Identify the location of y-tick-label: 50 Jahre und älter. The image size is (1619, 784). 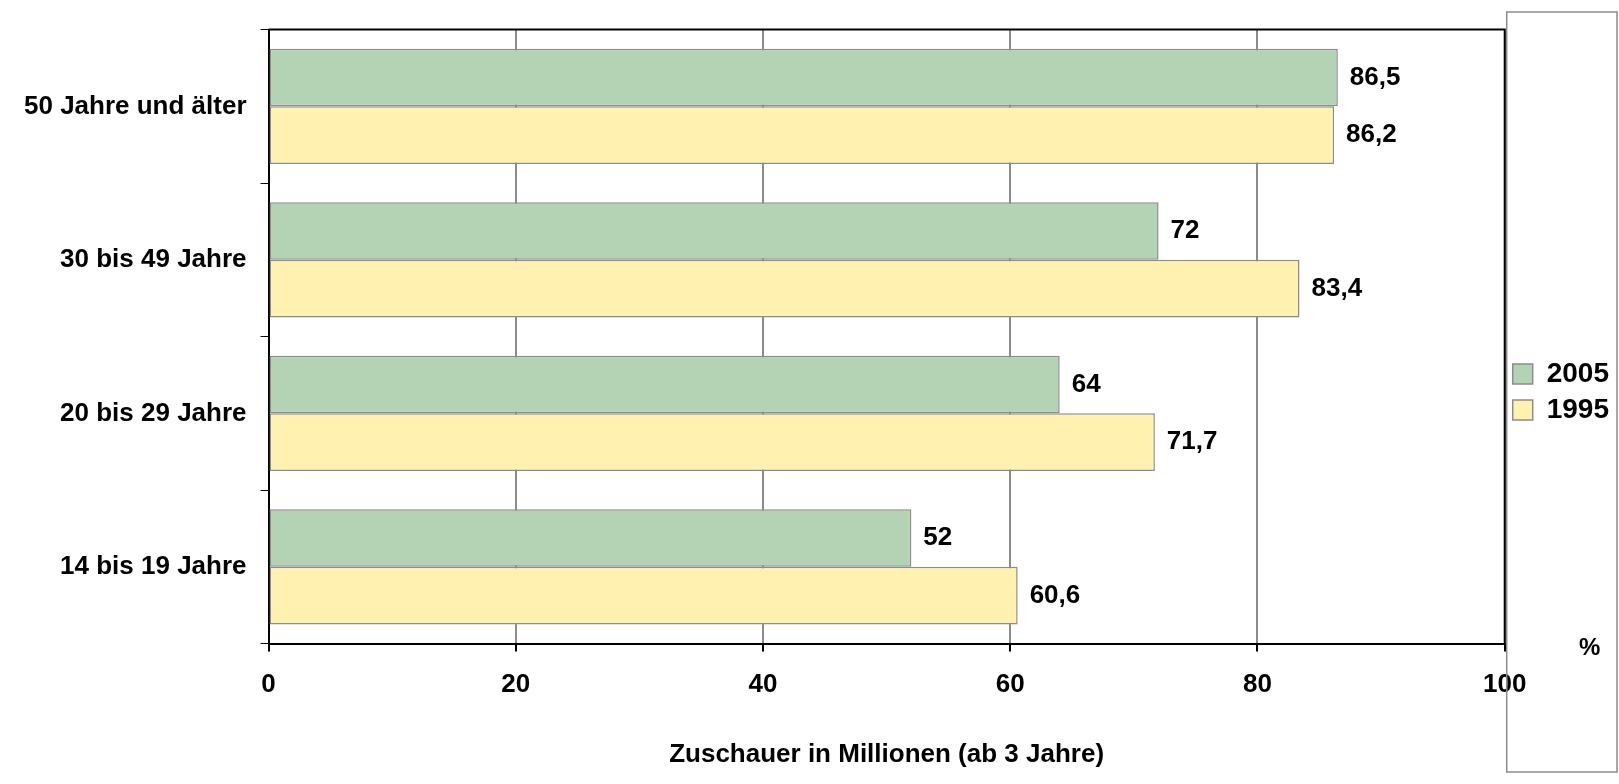
(135, 104).